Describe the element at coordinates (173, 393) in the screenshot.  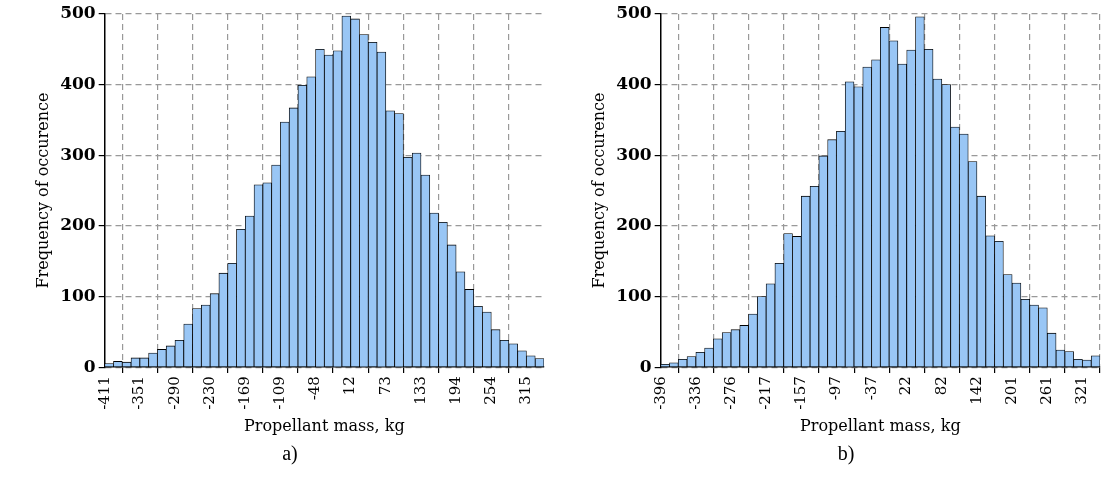
I see `x-tick-label: -290` at that location.